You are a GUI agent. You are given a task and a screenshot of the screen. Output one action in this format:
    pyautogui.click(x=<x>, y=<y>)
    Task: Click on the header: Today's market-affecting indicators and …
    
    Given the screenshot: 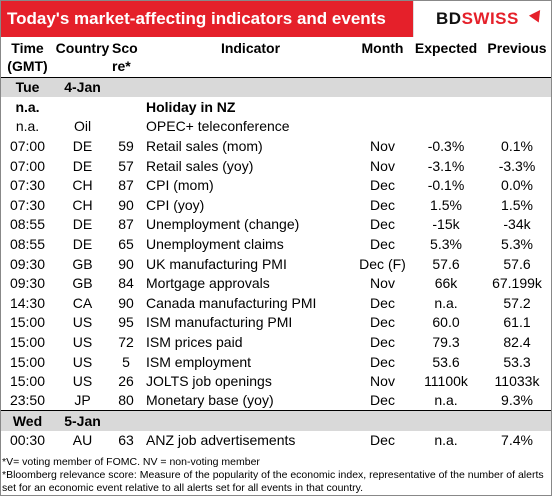 What is the action you would take?
    pyautogui.click(x=276, y=18)
    